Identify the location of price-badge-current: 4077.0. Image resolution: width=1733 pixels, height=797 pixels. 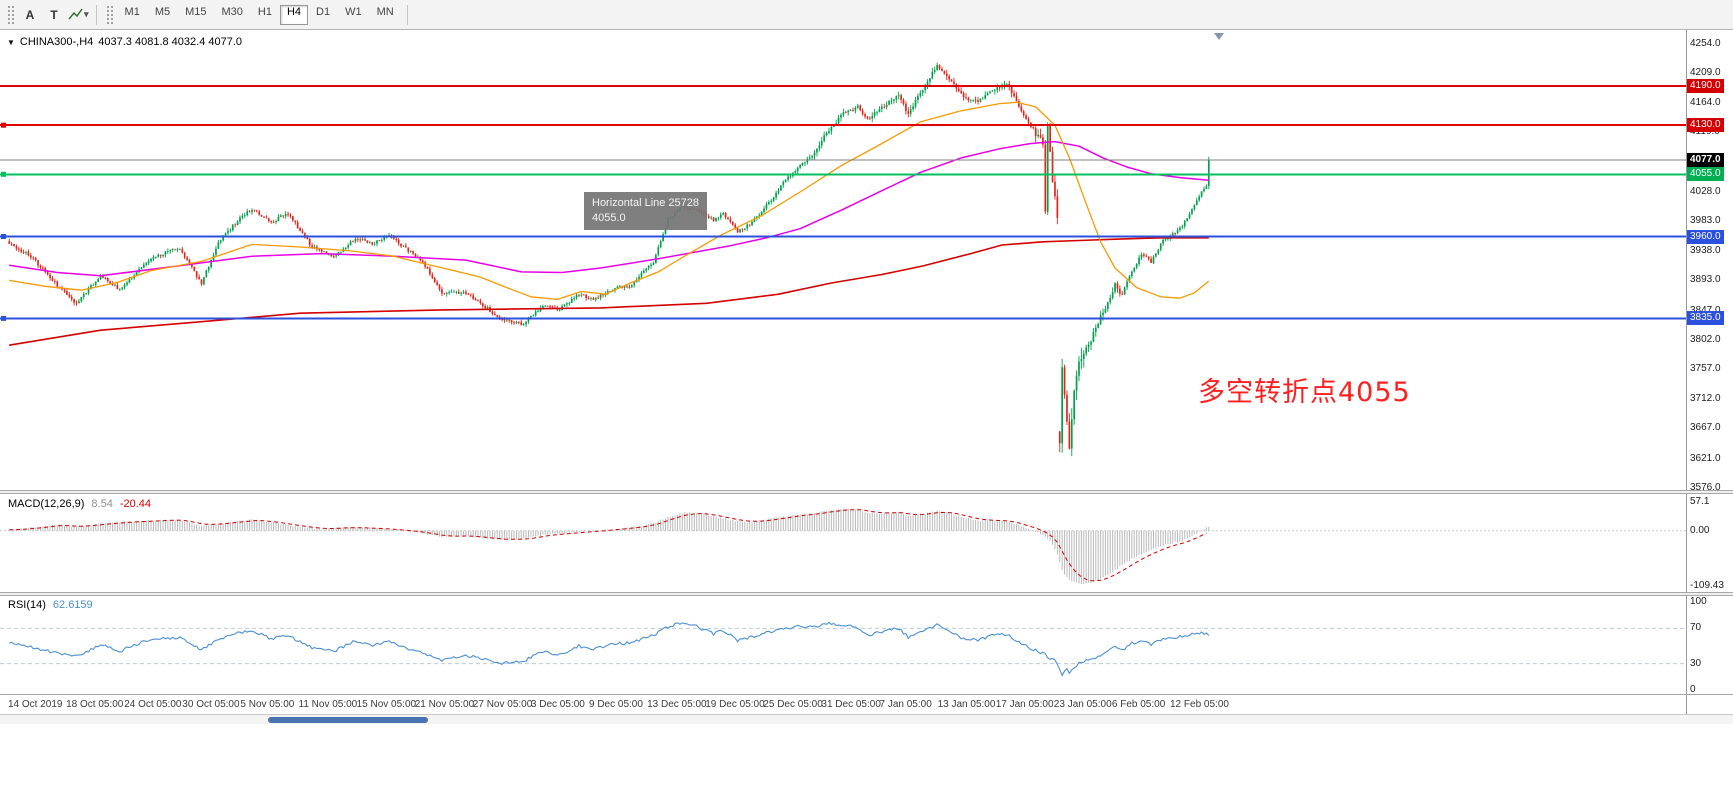
(1705, 159).